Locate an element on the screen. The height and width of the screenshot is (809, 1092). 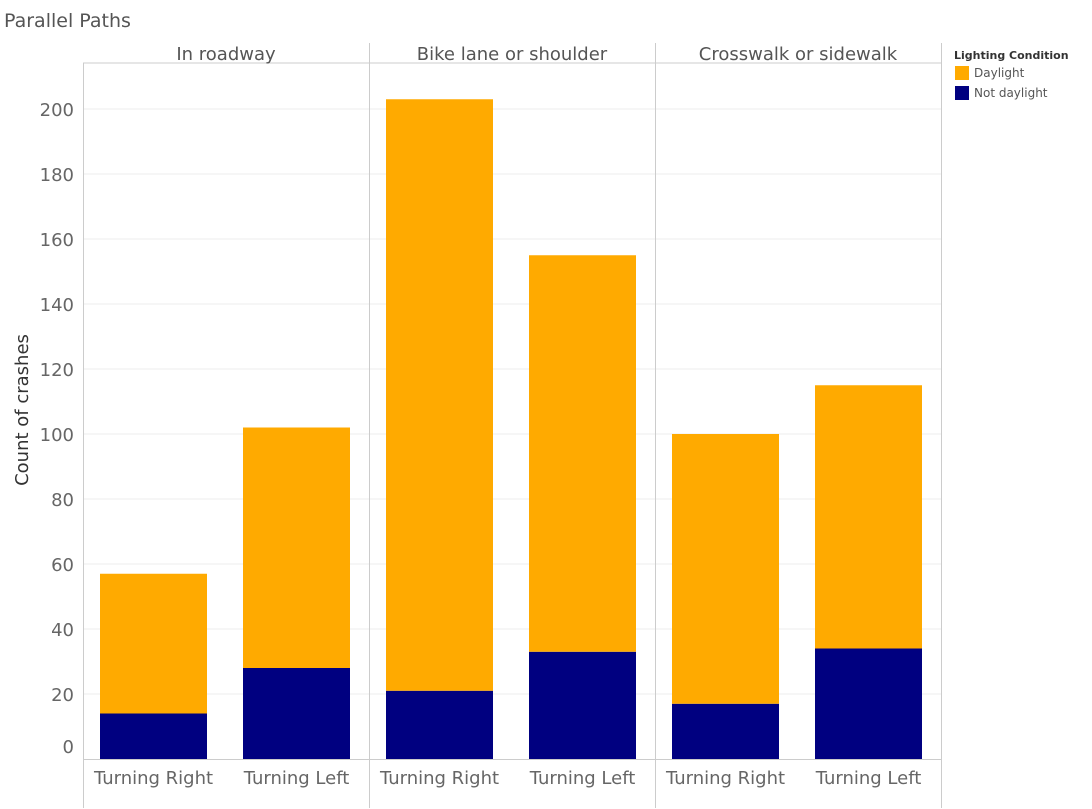
legend-title: Lighting Condition is located at coordinates (1011, 55).